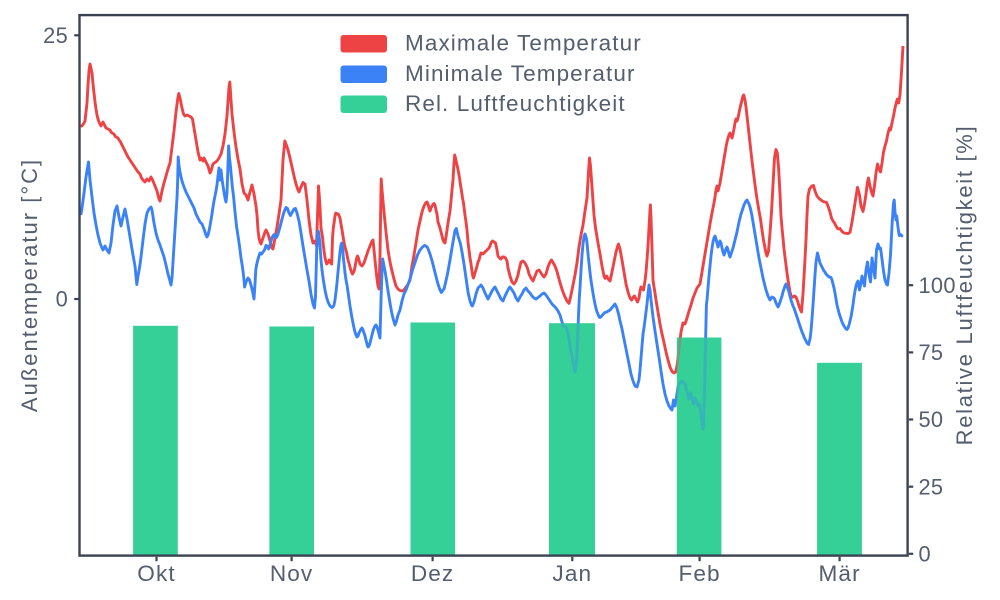 The height and width of the screenshot is (600, 1000). Describe the element at coordinates (156, 573) in the screenshot. I see `svg-text: Okt` at that location.